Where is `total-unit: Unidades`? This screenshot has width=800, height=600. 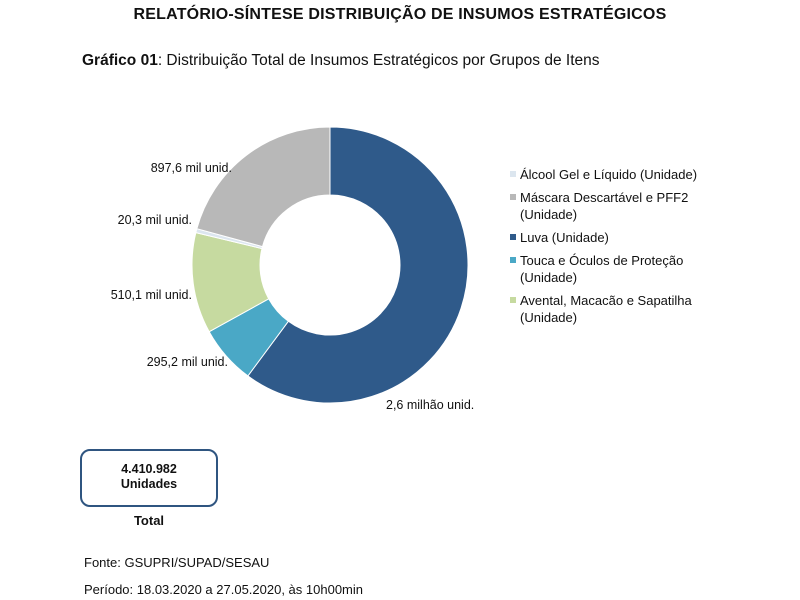 total-unit: Unidades is located at coordinates (149, 484).